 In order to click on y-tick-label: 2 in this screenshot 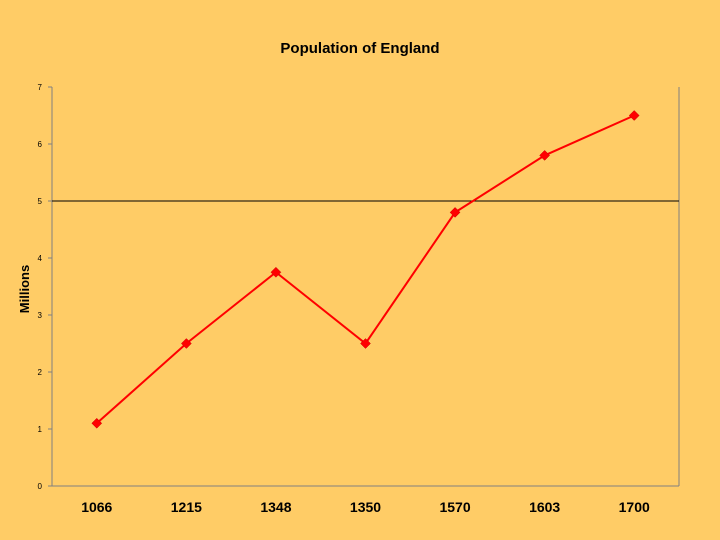, I will do `click(40, 372)`.